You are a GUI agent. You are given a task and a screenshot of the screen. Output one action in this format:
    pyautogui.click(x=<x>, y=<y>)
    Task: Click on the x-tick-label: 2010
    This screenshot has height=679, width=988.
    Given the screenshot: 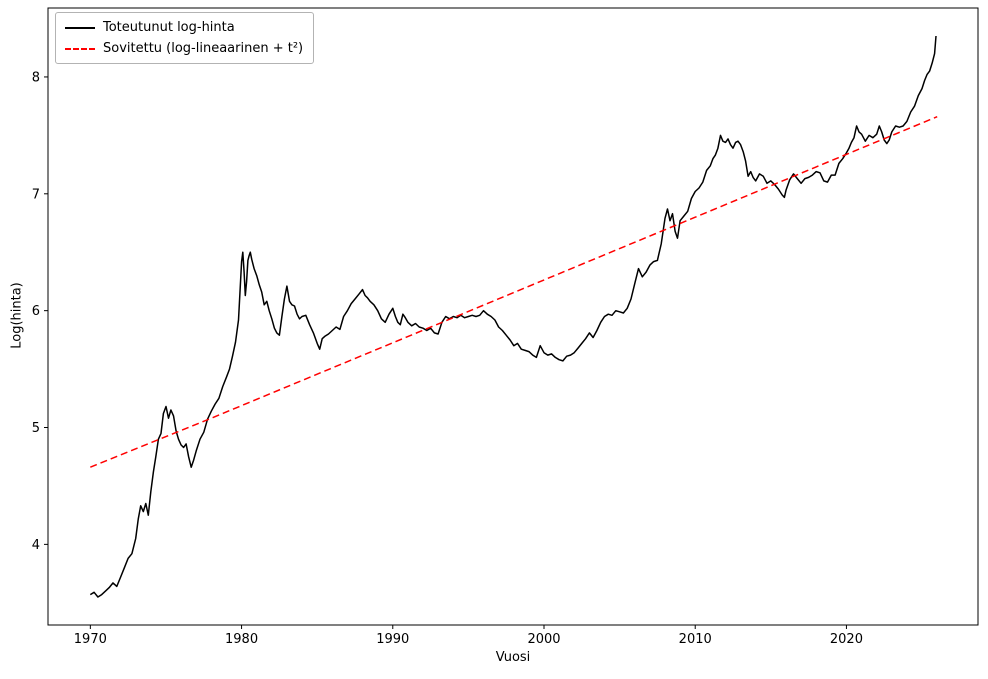 What is the action you would take?
    pyautogui.click(x=695, y=639)
    